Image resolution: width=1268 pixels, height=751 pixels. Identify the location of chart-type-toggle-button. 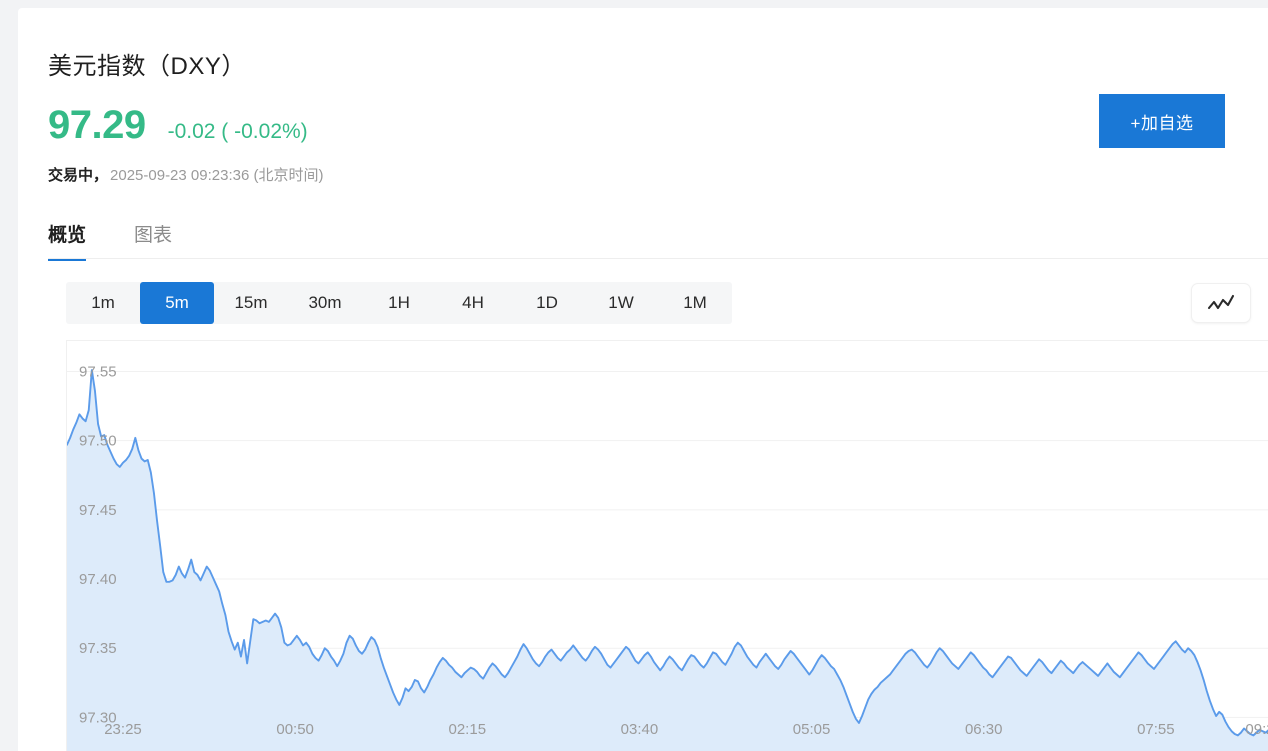
(1221, 303).